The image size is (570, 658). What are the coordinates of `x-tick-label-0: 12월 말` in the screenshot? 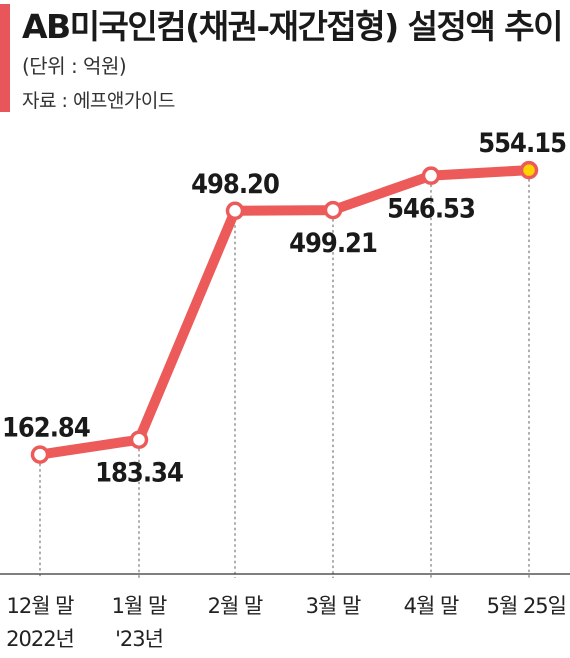 It's located at (40, 606).